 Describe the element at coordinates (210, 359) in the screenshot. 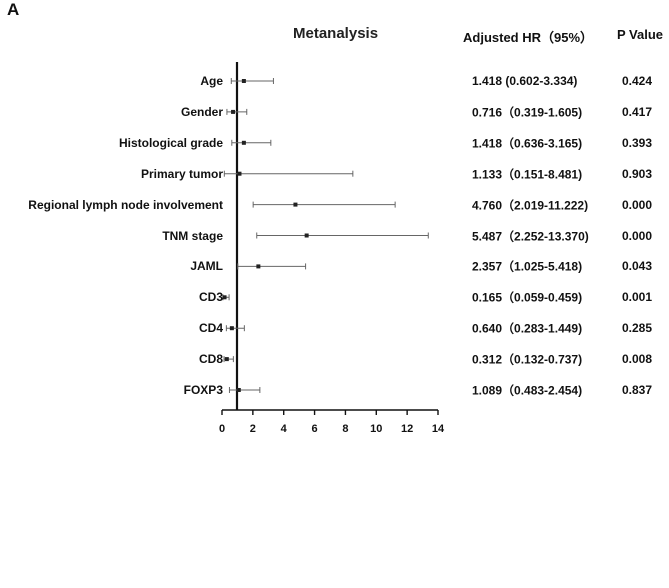

I see `row-label: CD8` at that location.